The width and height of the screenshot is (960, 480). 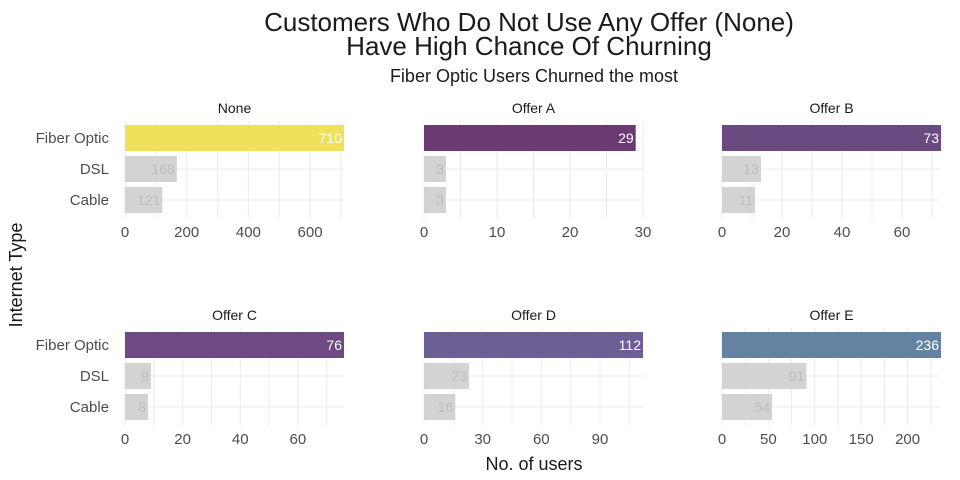 What do you see at coordinates (626, 138) in the screenshot?
I see `bar-value-label: 29` at bounding box center [626, 138].